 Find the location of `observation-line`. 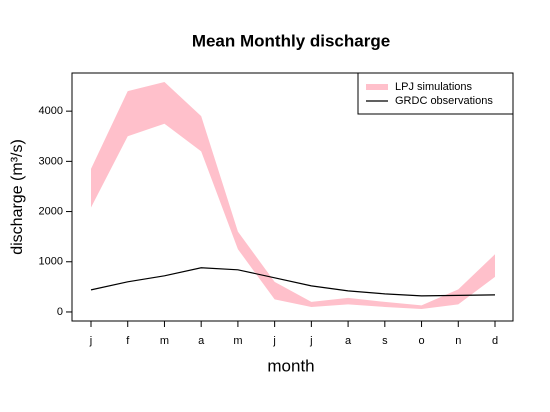

observation-line is located at coordinates (293, 282).